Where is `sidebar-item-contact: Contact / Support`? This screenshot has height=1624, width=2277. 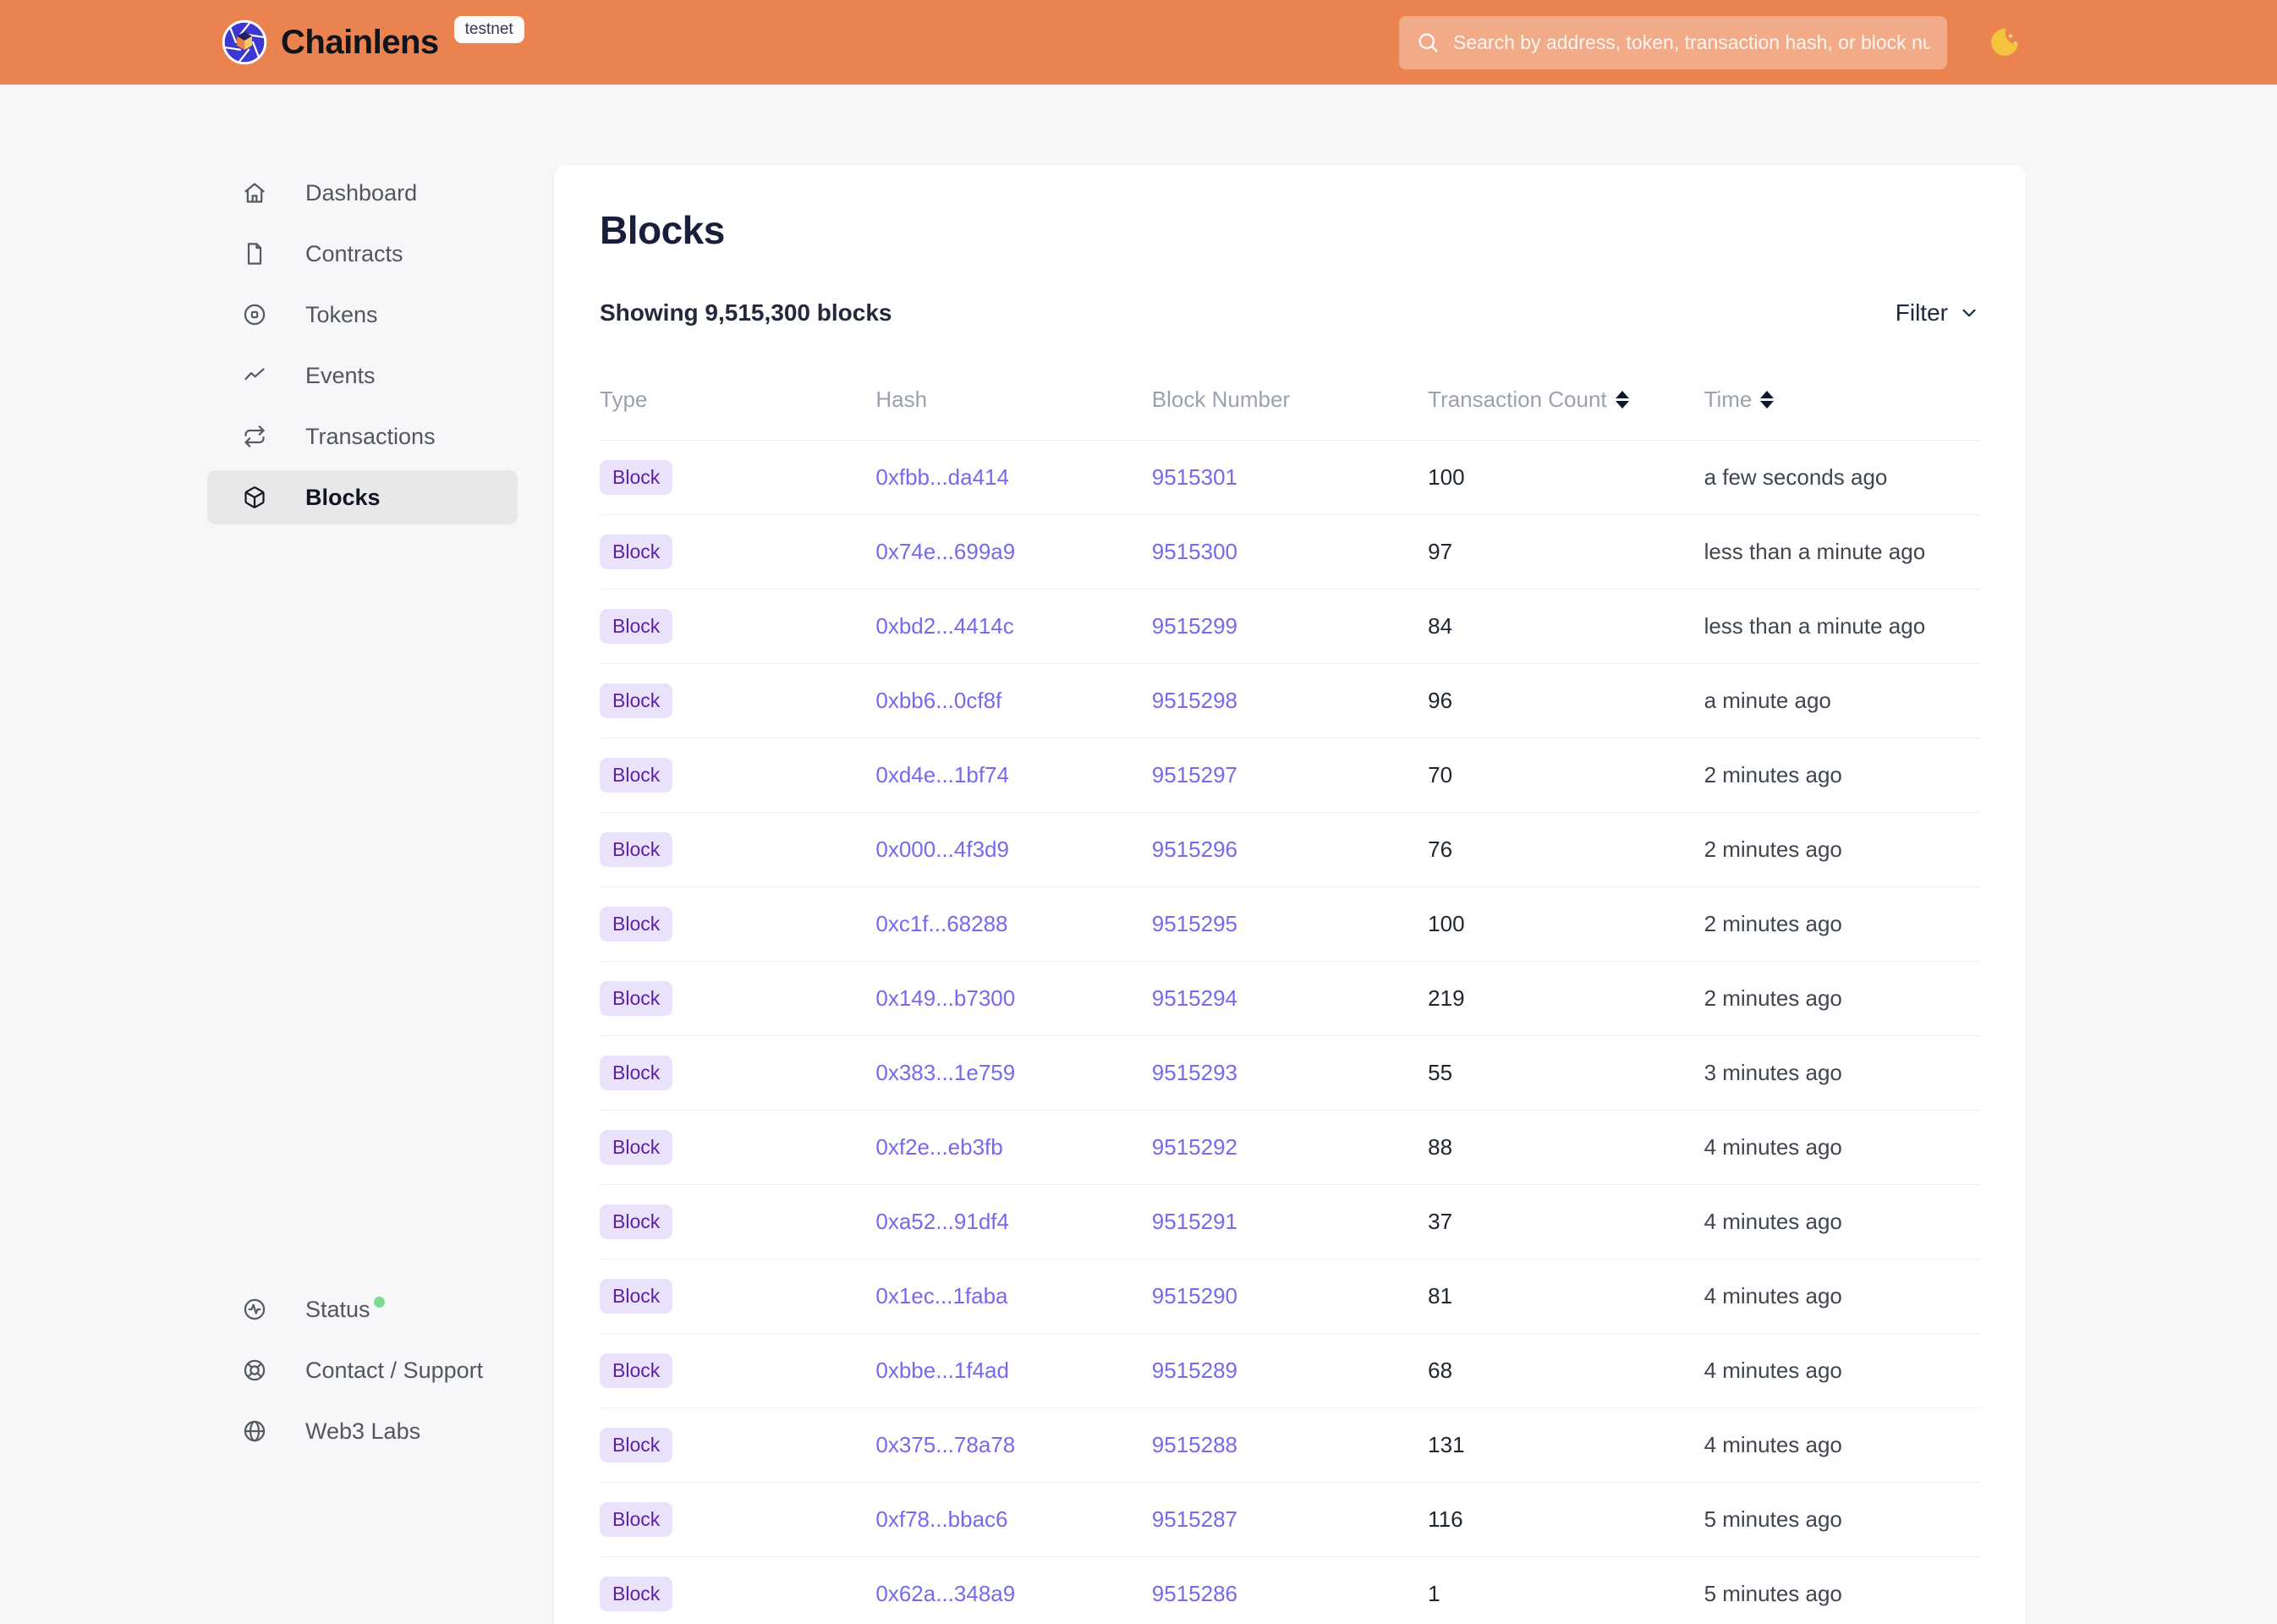
sidebar-item-contact: Contact / Support is located at coordinates (362, 1370).